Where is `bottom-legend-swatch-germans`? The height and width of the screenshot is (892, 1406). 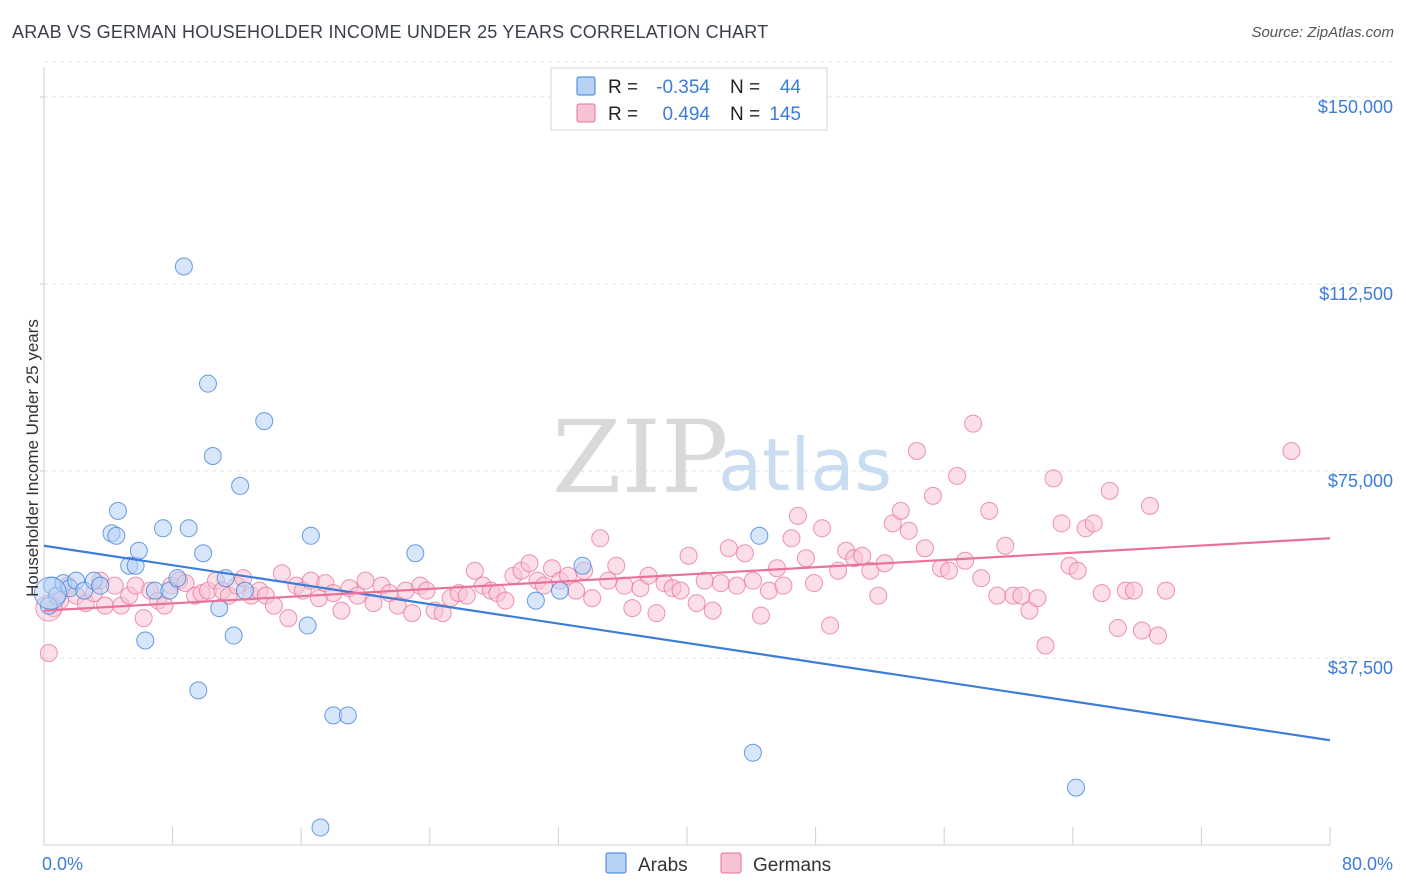
bottom-legend-swatch-germans is located at coordinates (731, 863).